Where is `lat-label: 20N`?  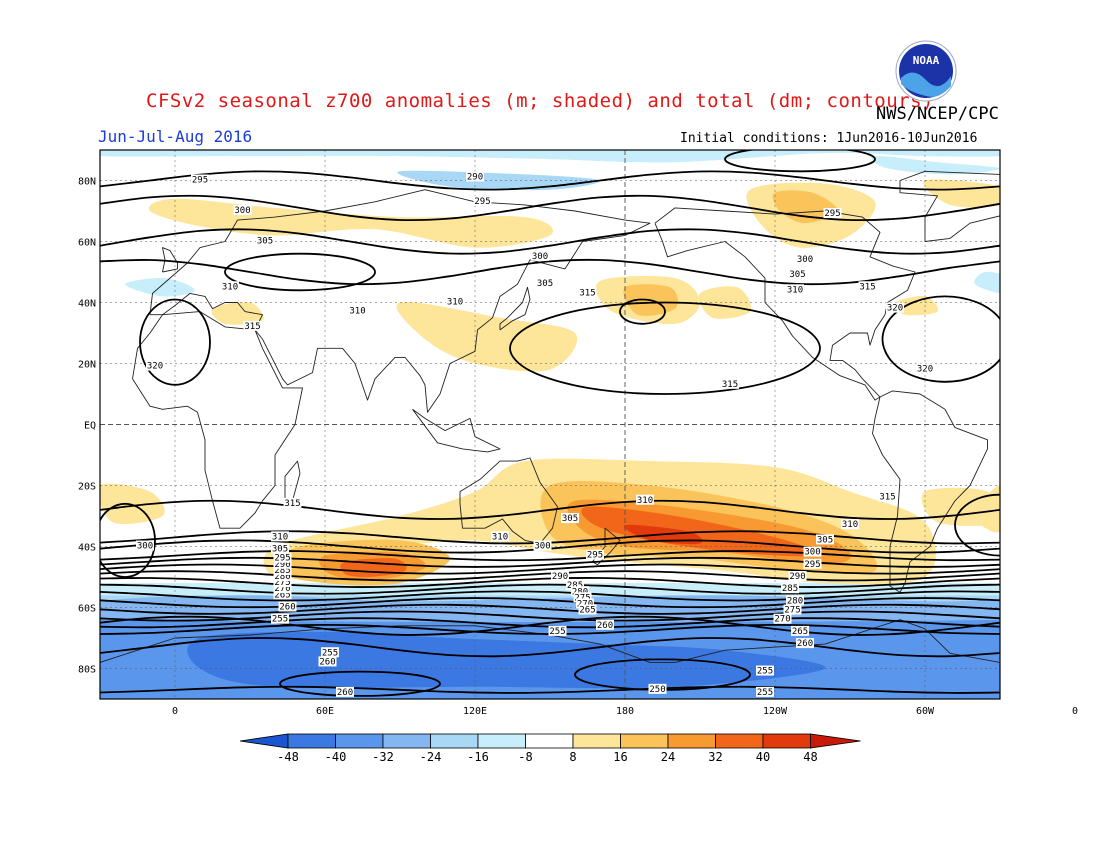
lat-label: 20N is located at coordinates (87, 365).